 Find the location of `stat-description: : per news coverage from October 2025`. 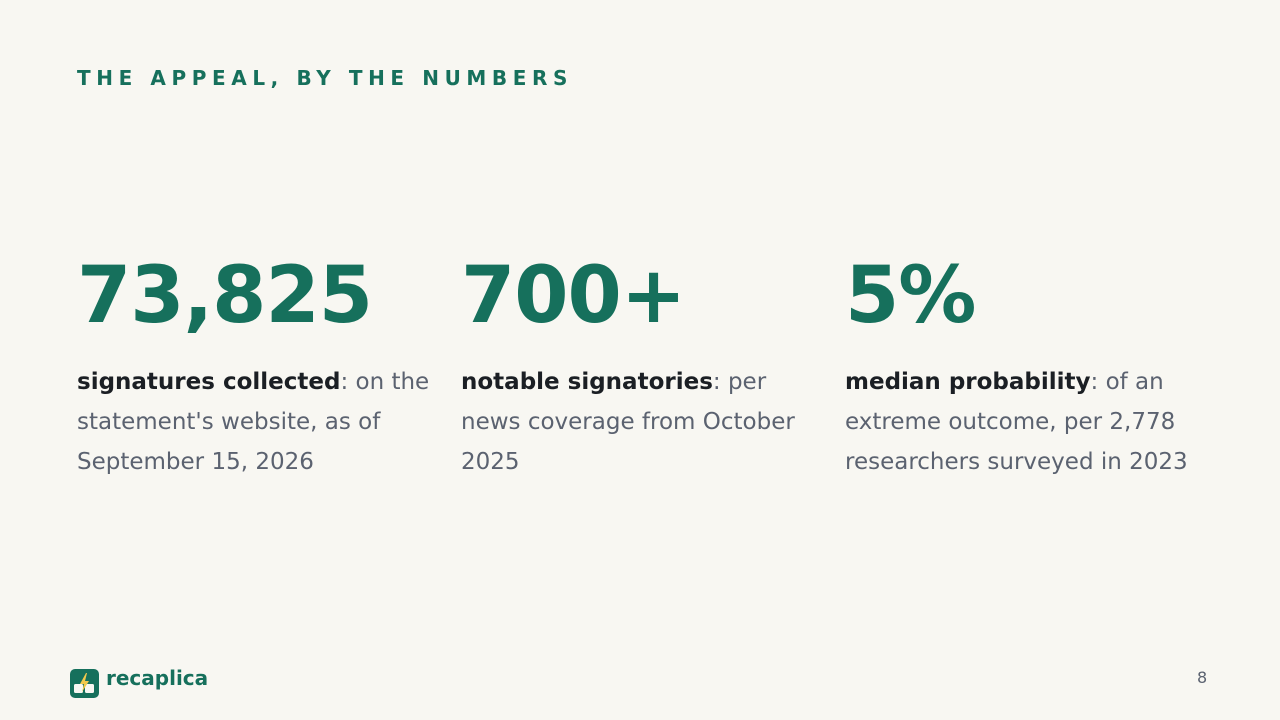

stat-description: : per news coverage from October 2025 is located at coordinates (628, 422).